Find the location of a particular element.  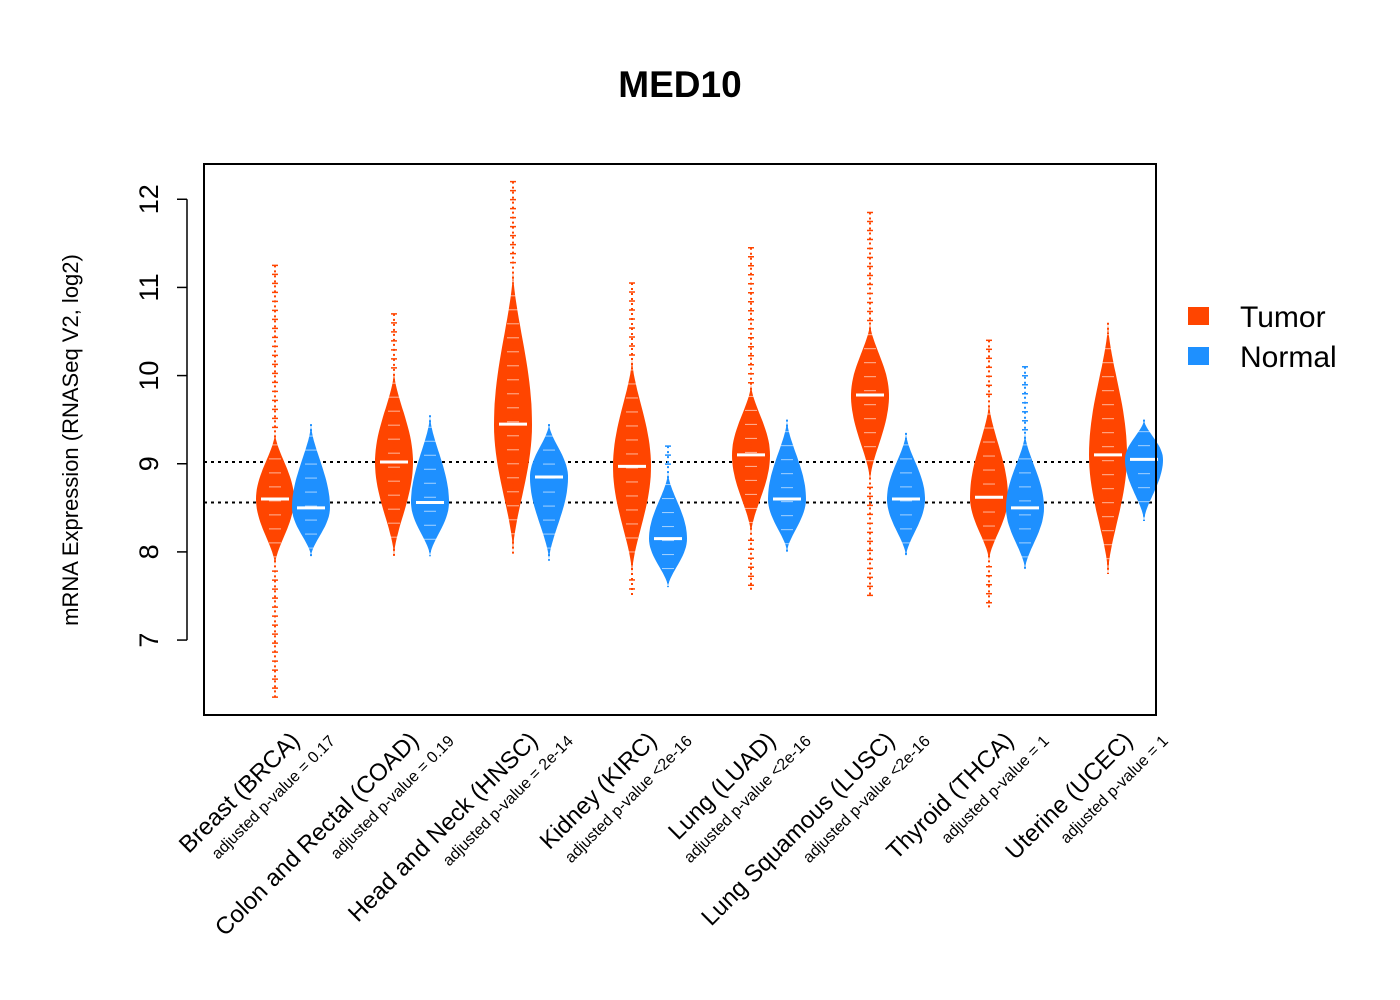

y-tick-label: 8 is located at coordinates (149, 551).